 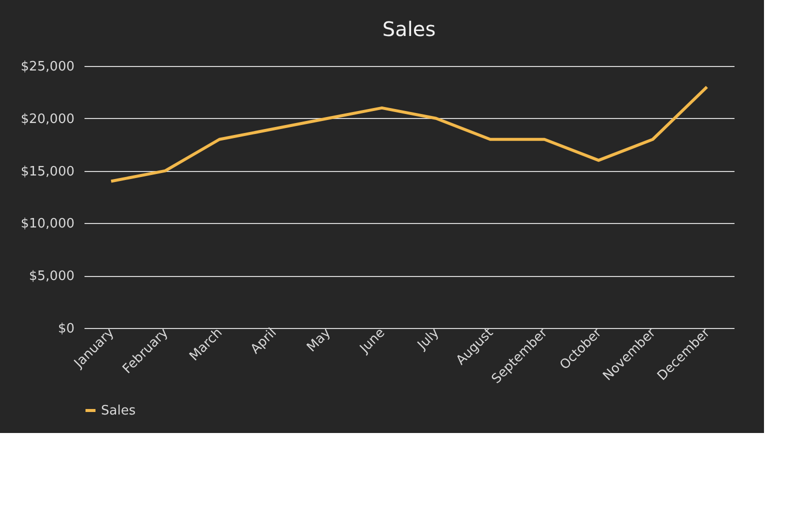 I want to click on line-series, so click(x=409, y=134).